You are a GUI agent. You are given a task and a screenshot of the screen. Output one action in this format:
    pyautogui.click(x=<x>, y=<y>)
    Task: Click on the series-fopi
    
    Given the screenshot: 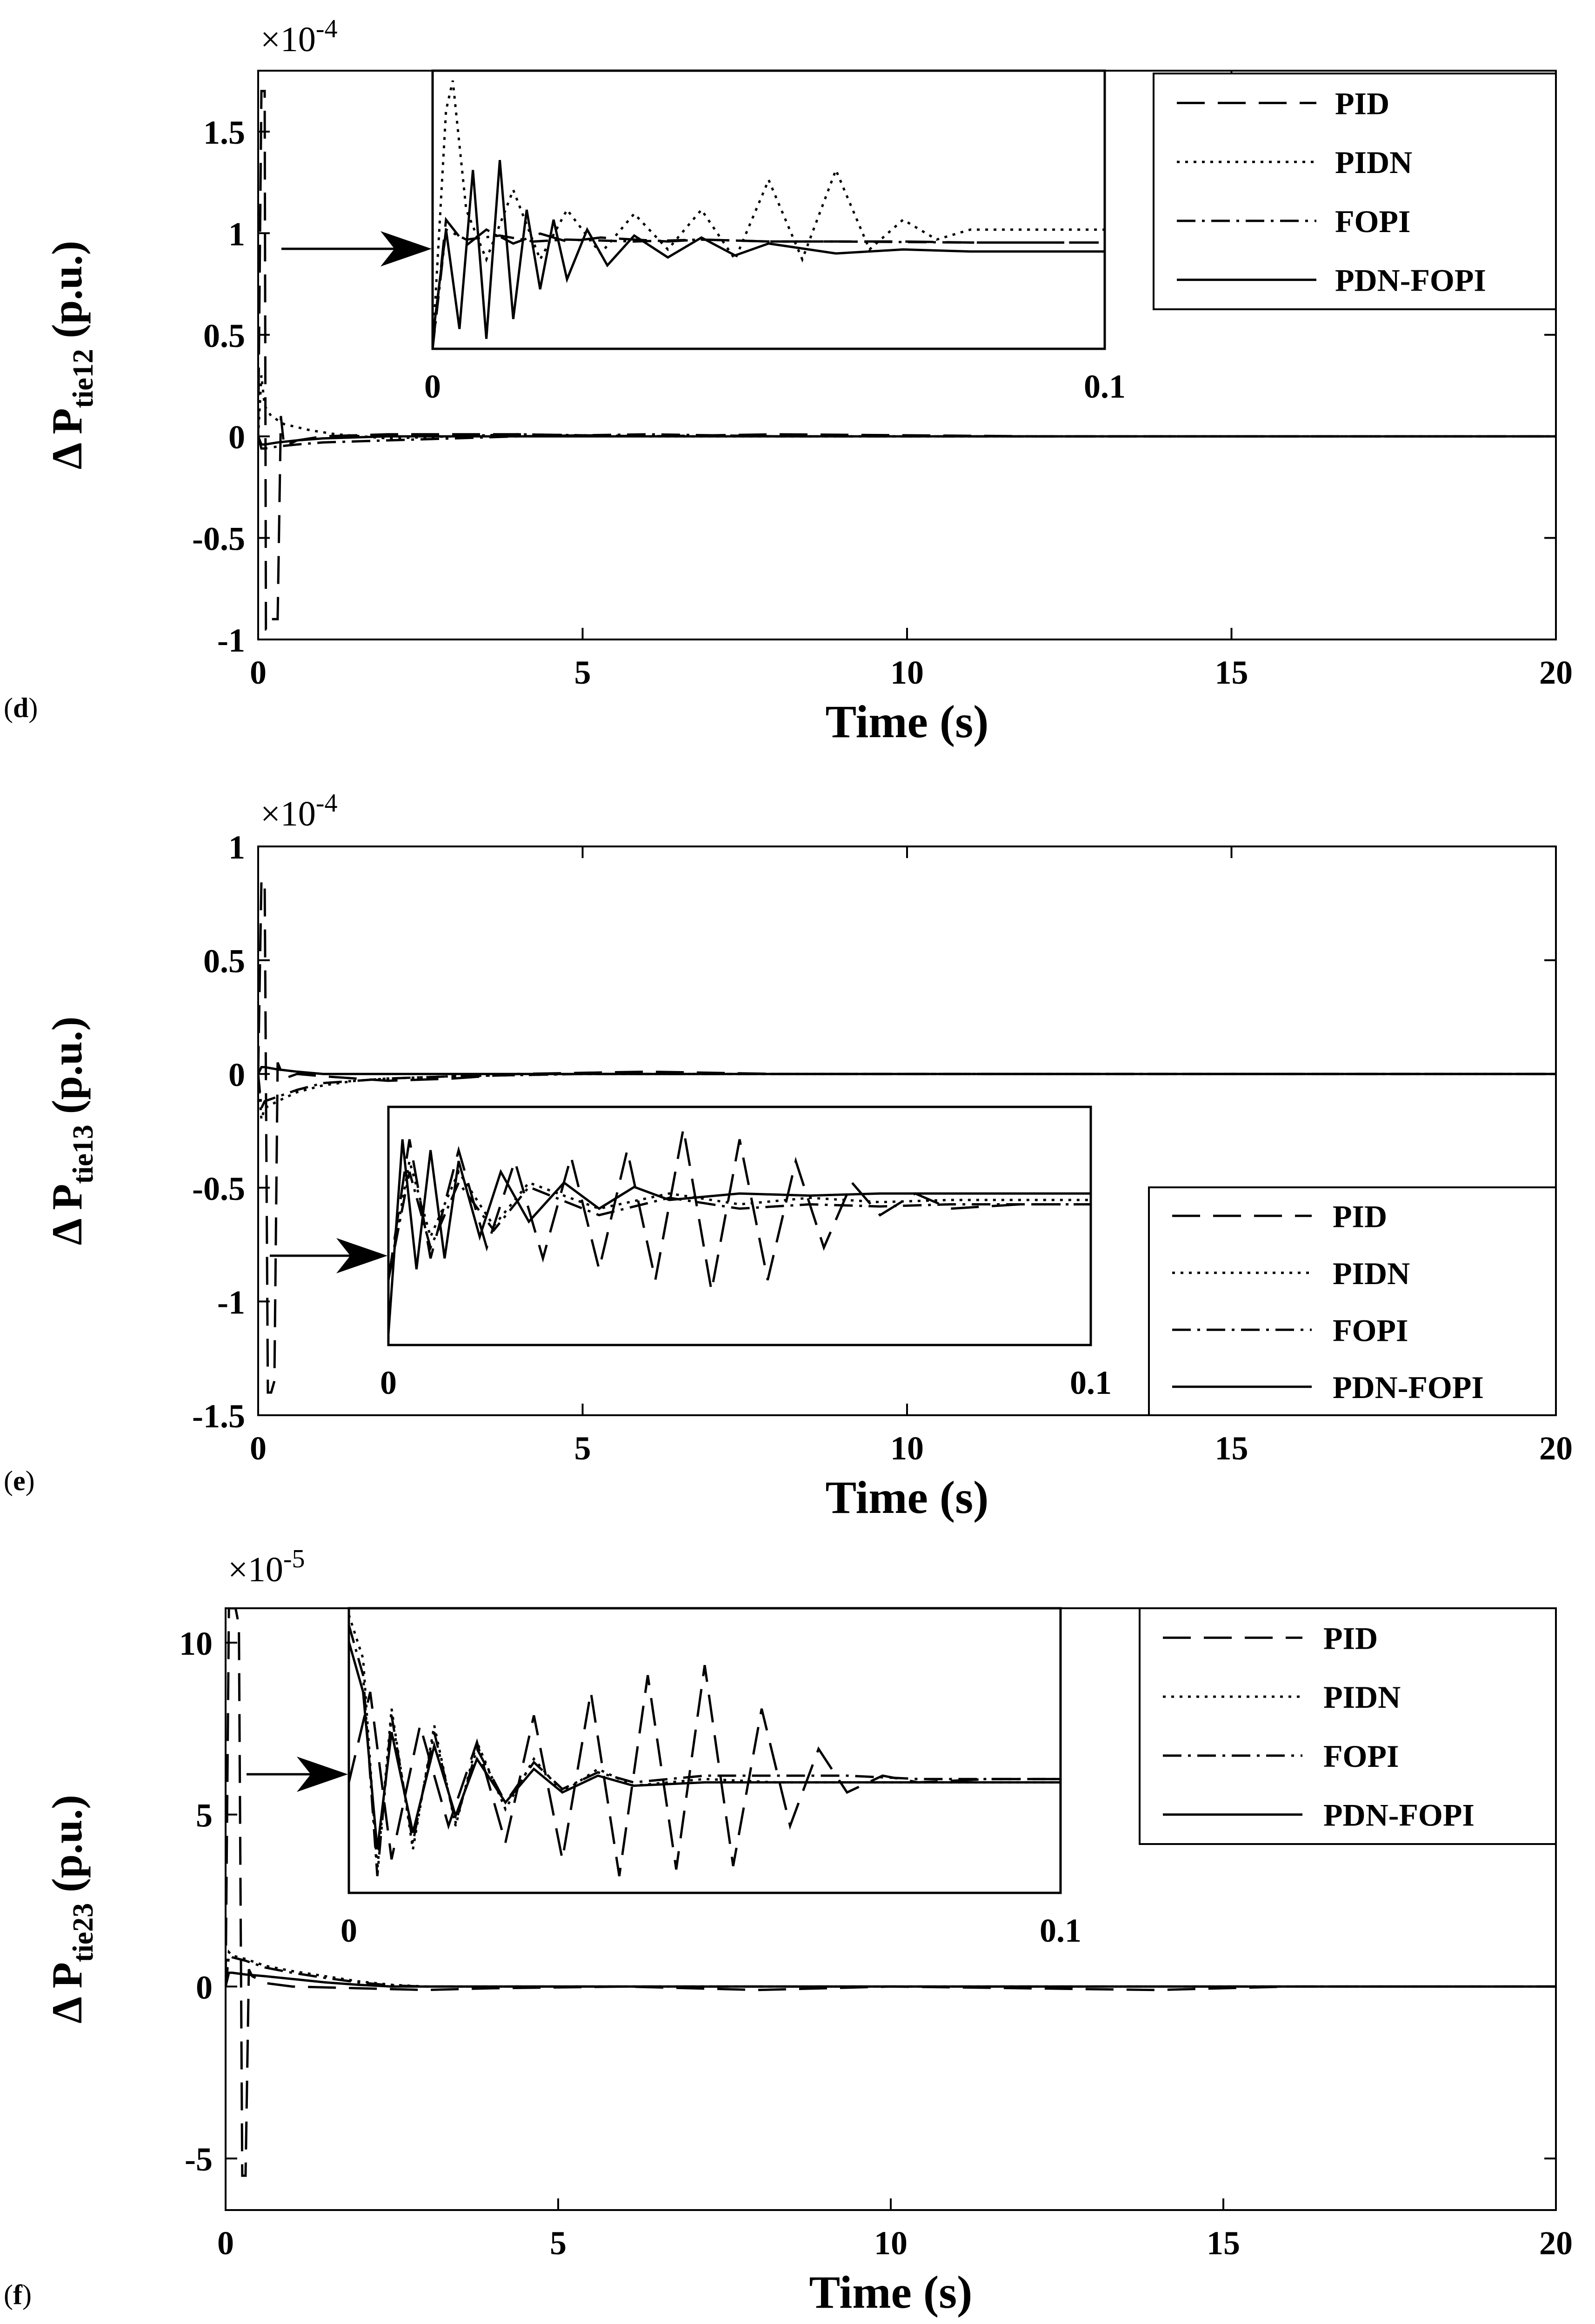 What is the action you would take?
    pyautogui.click(x=891, y=1970)
    